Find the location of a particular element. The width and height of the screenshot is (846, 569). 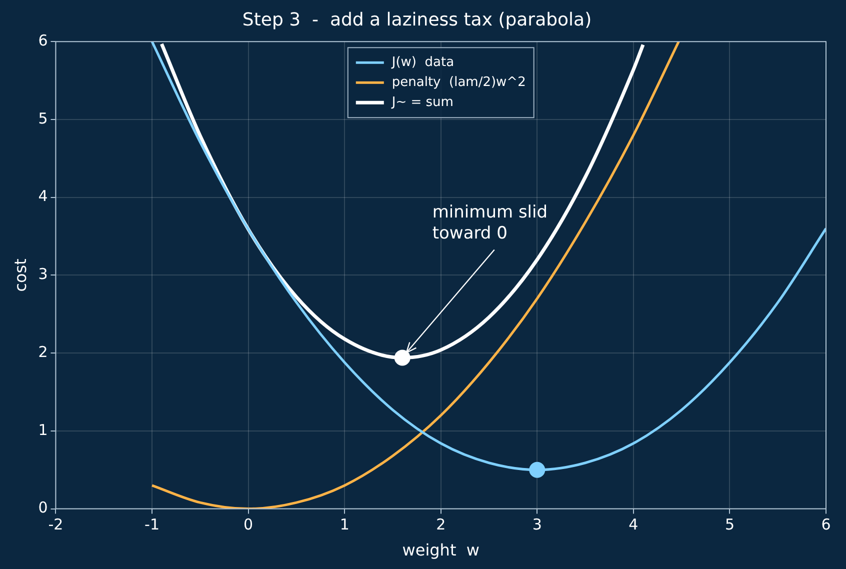

chart-title: Step 3 - add a laziness tax (parabola) is located at coordinates (417, 19).